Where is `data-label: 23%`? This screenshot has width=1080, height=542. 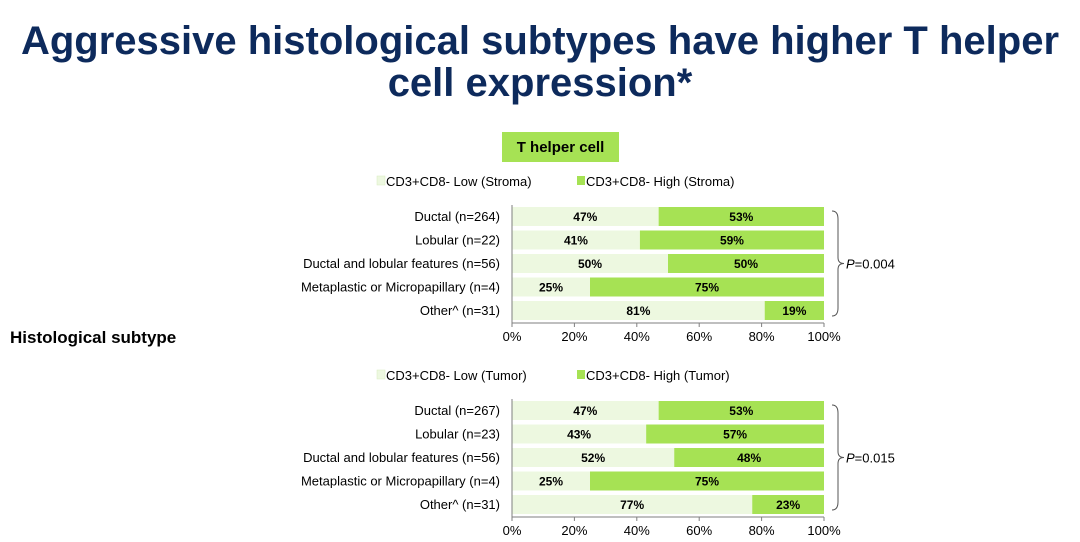
data-label: 23% is located at coordinates (788, 505).